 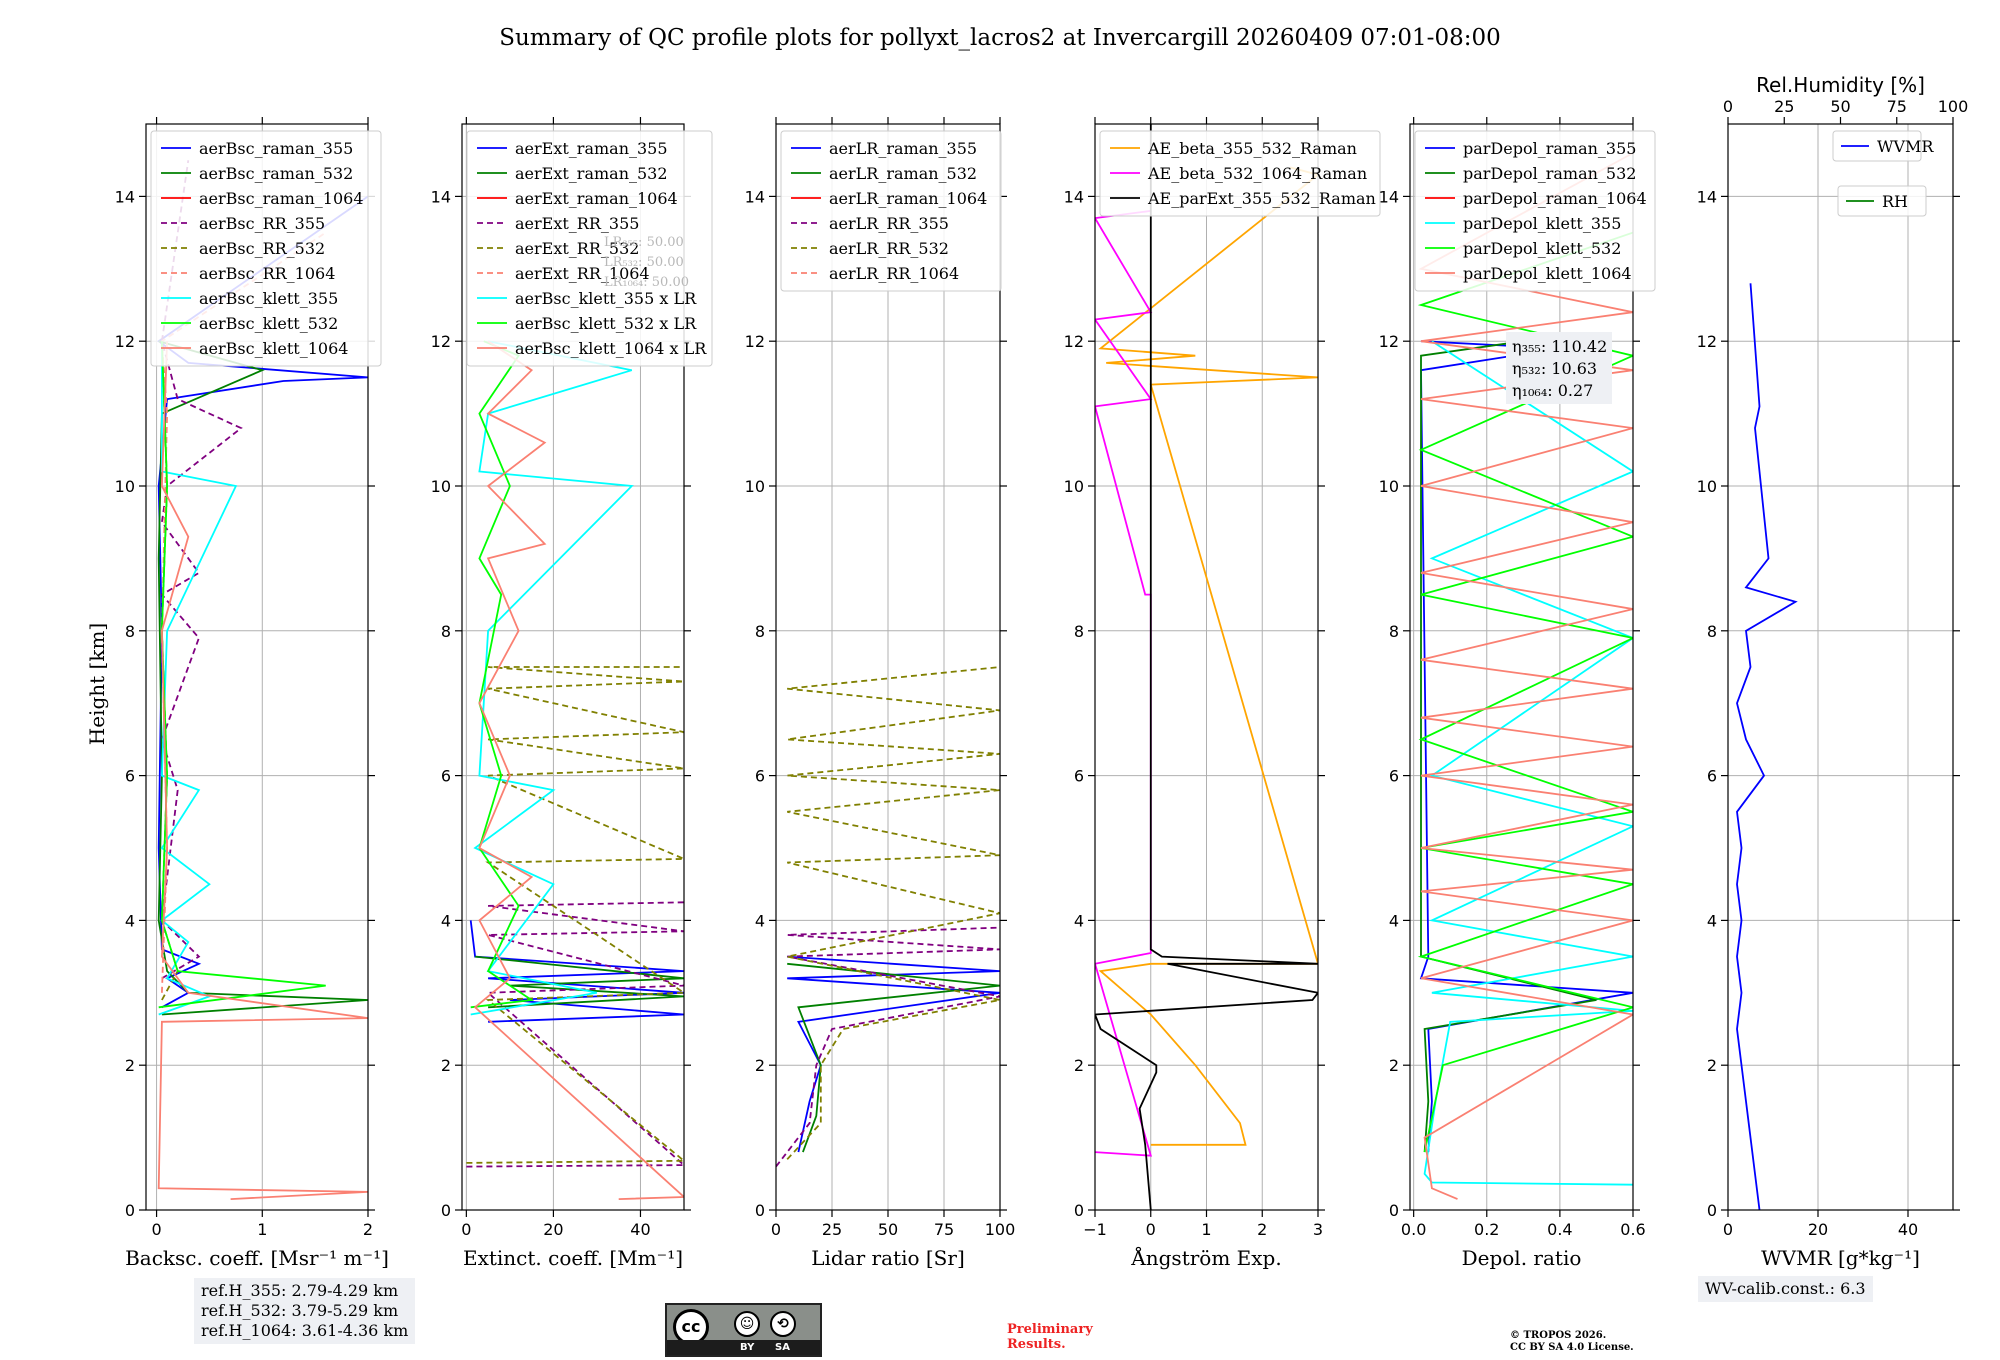 What do you see at coordinates (281, 198) in the screenshot?
I see `legend-label: aerBsc_raman_1064` at bounding box center [281, 198].